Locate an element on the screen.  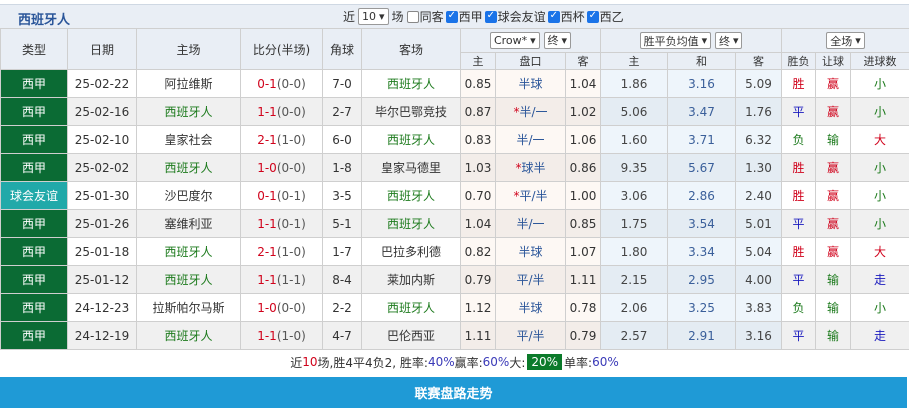
corner-score: 1-7 is located at coordinates (342, 251).